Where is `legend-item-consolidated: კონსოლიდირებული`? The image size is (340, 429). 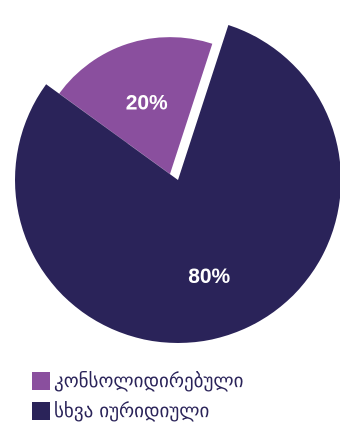
legend-item-consolidated: კონსოლიდირებული is located at coordinates (137, 381).